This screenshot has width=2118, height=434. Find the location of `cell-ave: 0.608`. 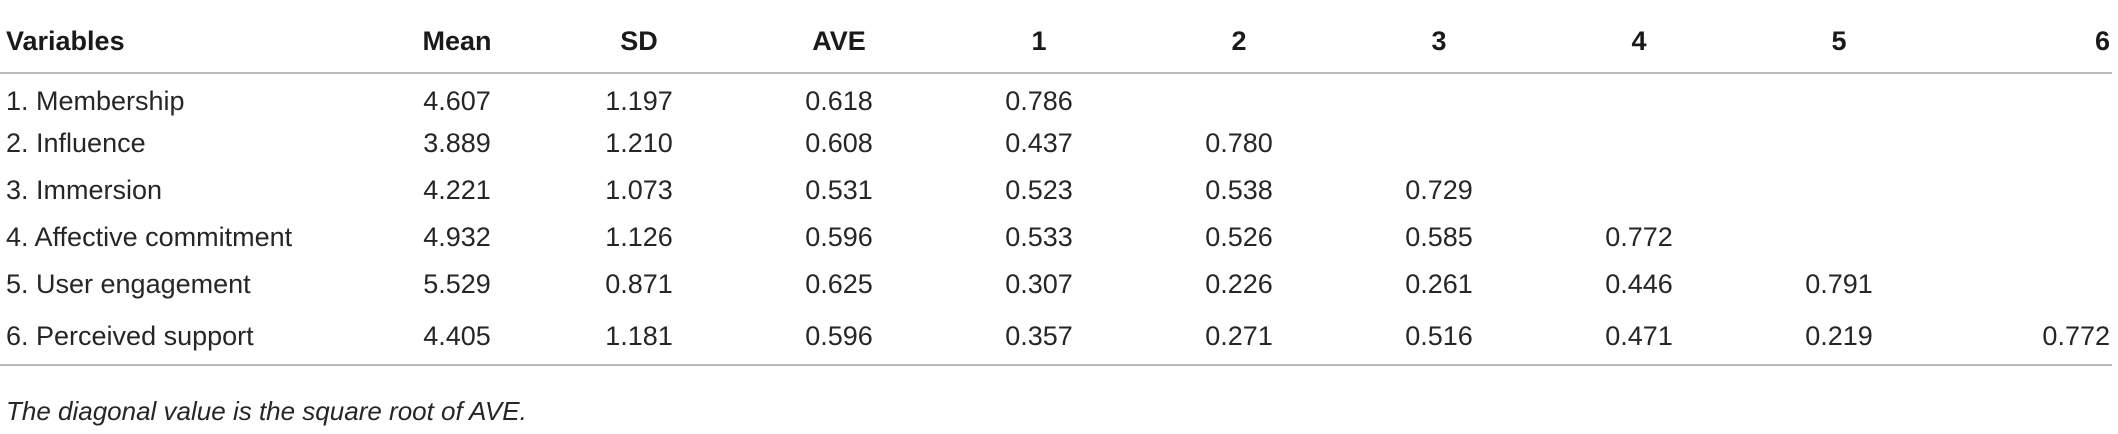

cell-ave: 0.608 is located at coordinates (839, 143).